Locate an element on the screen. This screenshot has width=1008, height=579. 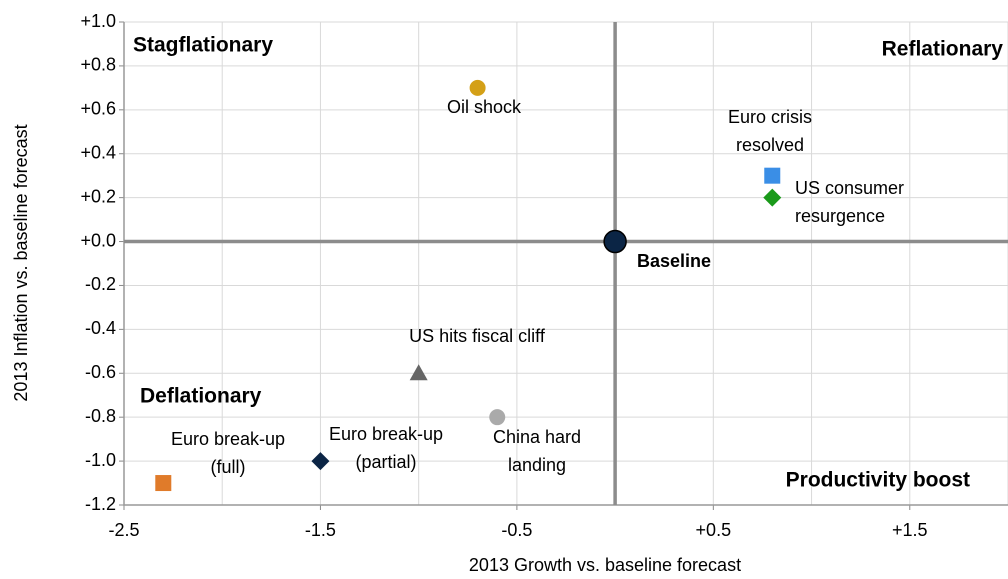
x-tick-label: +0.5 is located at coordinates (714, 530).